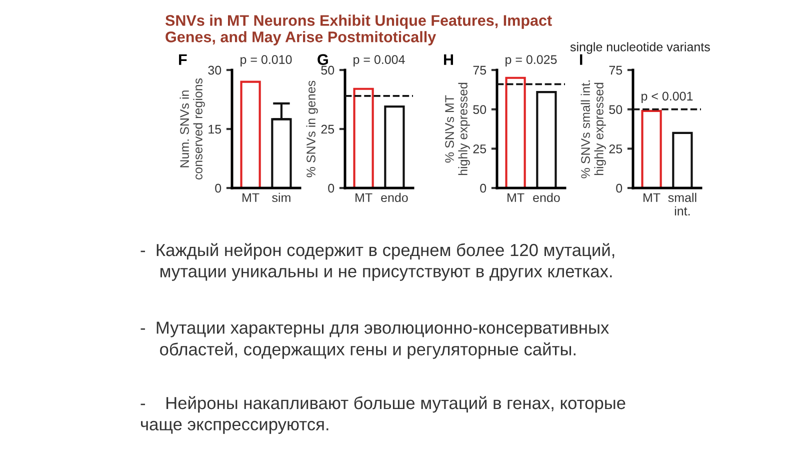 The image size is (800, 450). I want to click on text: - Нейроны накапливают больше мутаций в генах, которые чаще экспрессируются., so click(383, 415).